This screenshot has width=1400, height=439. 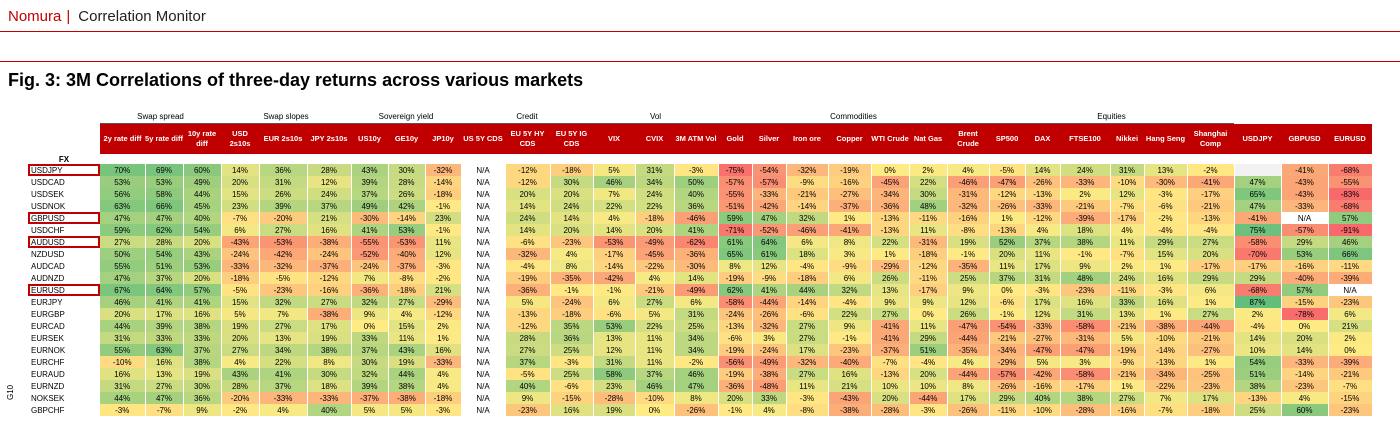 What do you see at coordinates (202, 338) in the screenshot?
I see `correlation-cell: 33%` at bounding box center [202, 338].